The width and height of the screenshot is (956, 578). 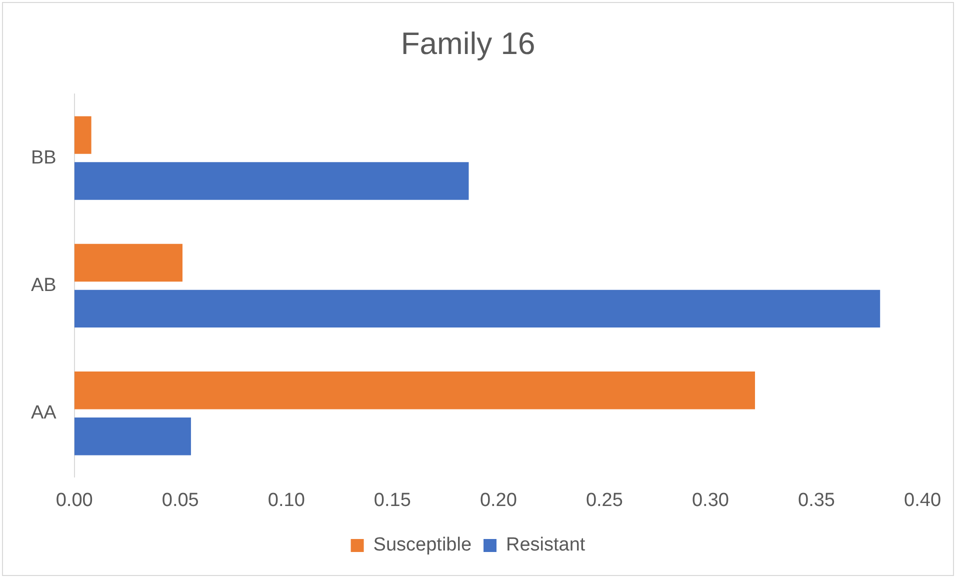 What do you see at coordinates (180, 500) in the screenshot?
I see `x-tick-label: 0.05` at bounding box center [180, 500].